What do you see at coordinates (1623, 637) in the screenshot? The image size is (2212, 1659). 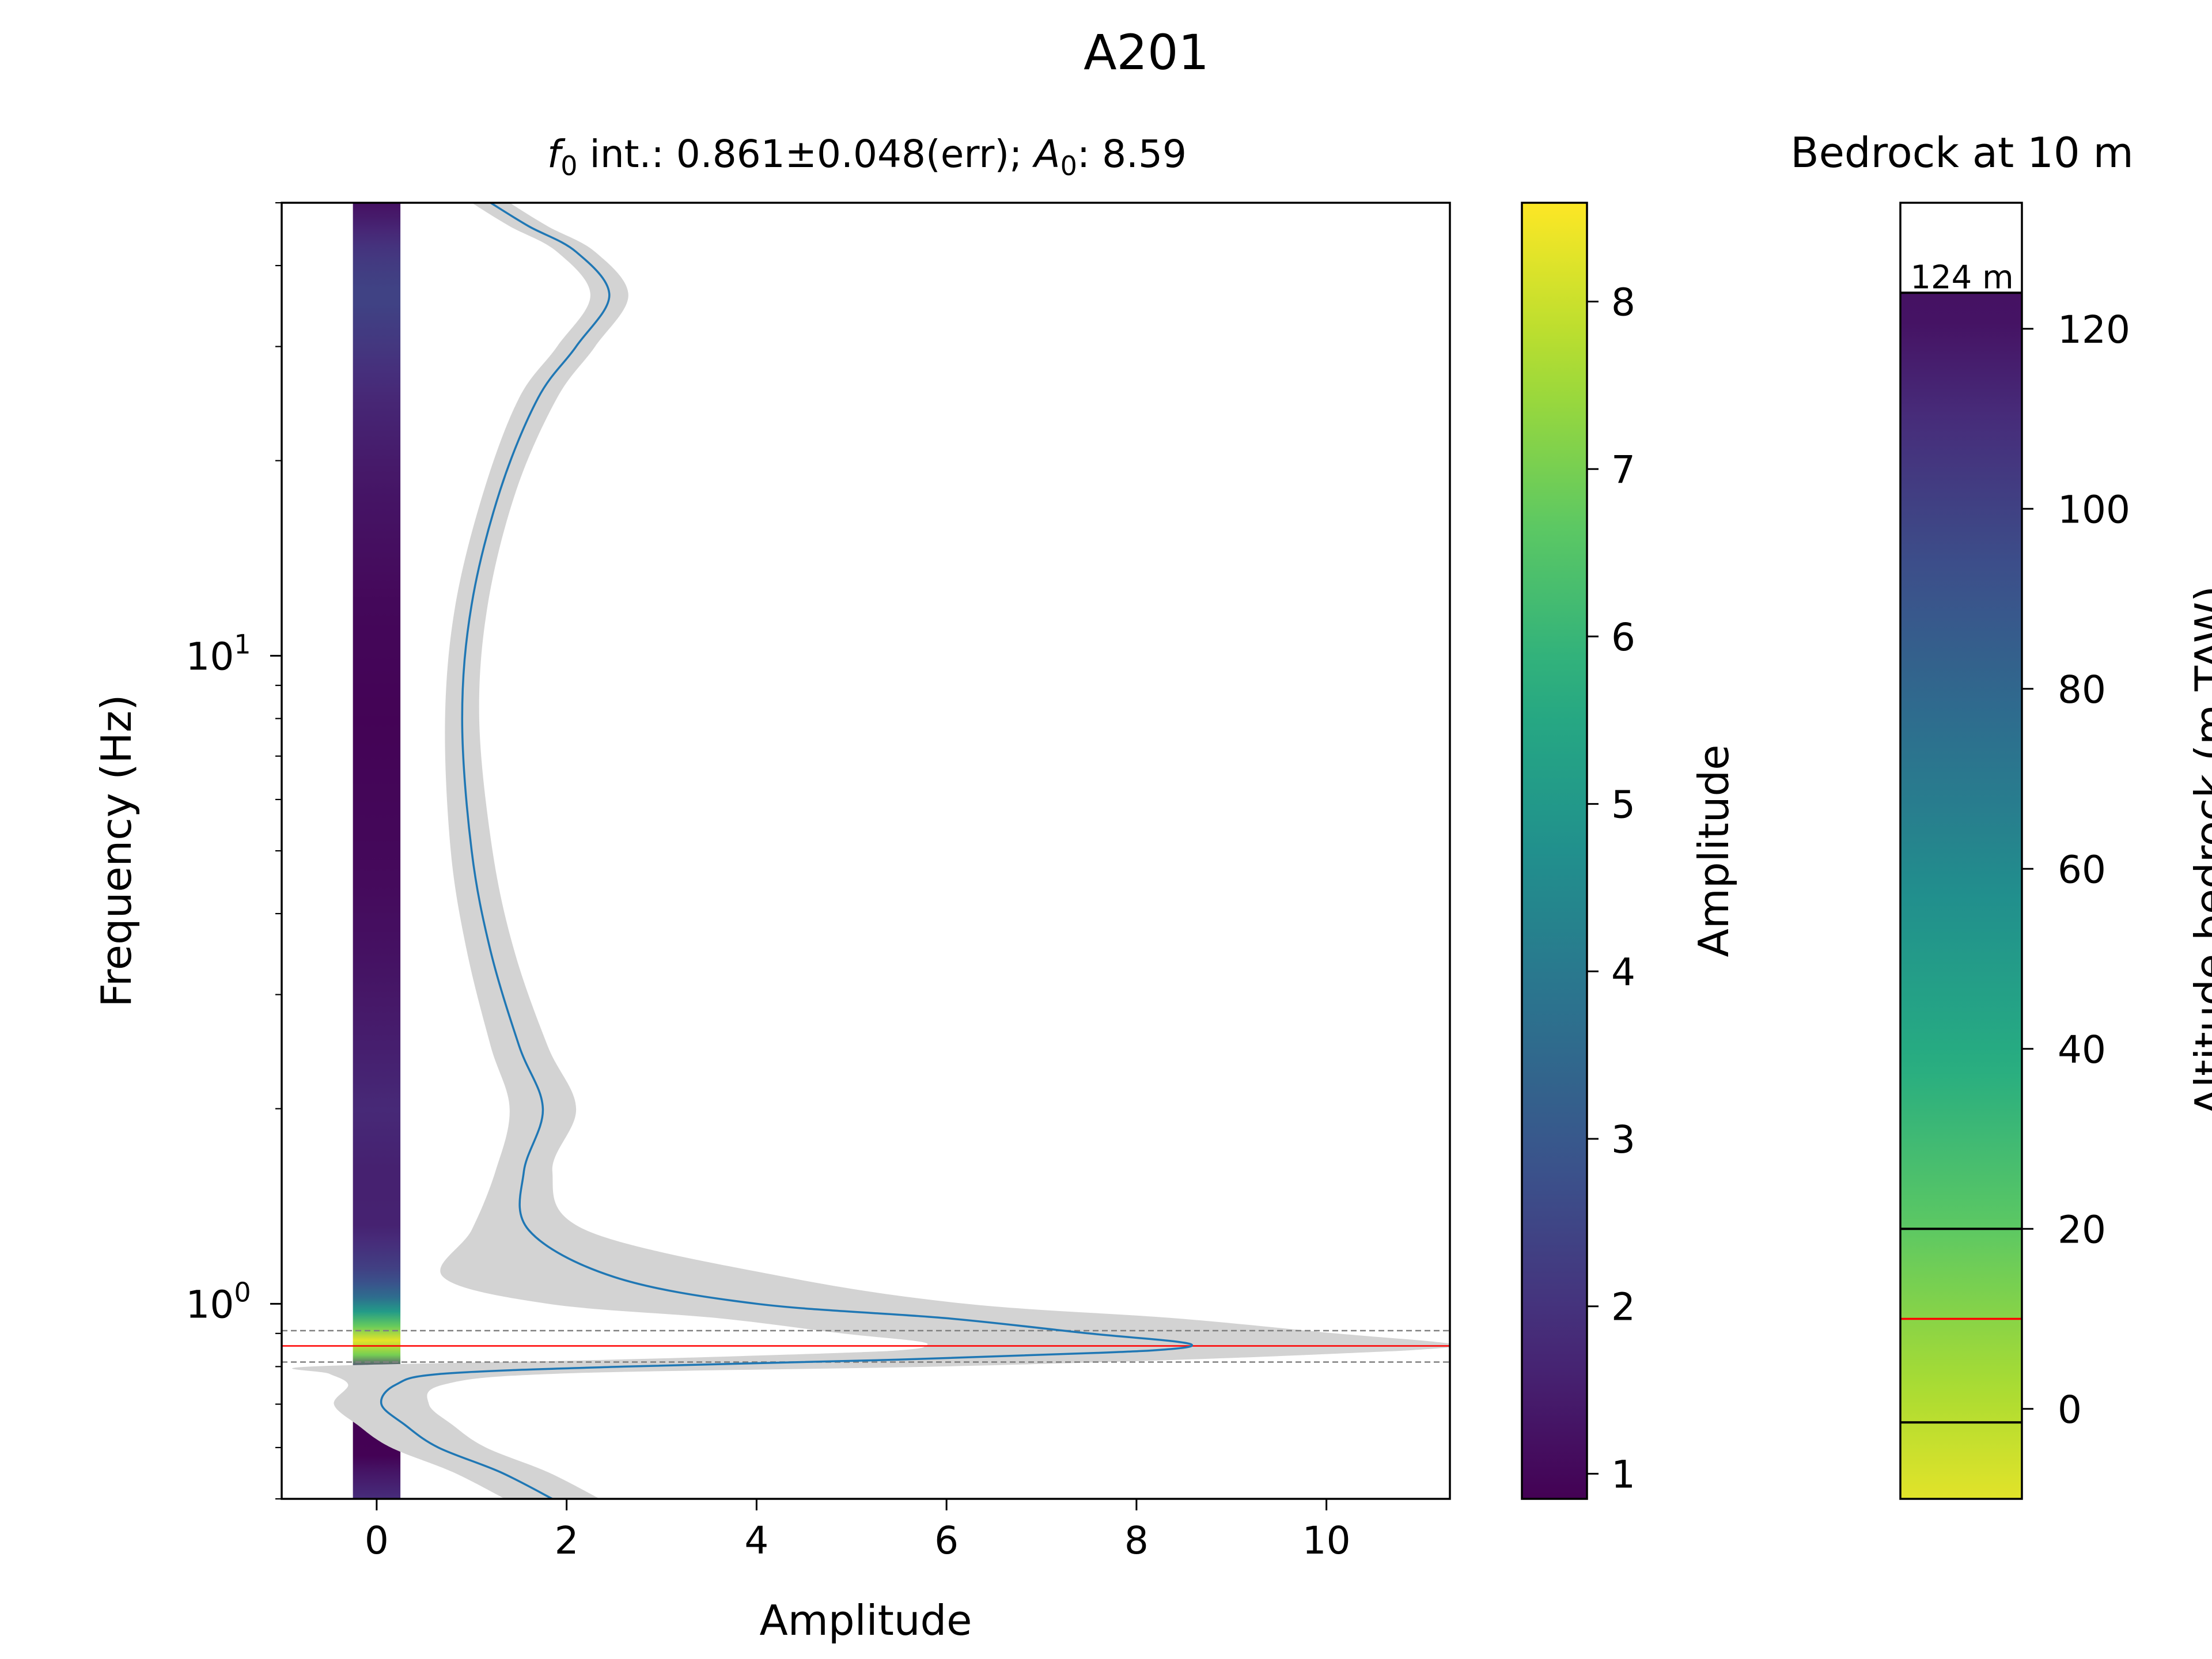 I see `colorbar-tick-label: 6` at bounding box center [1623, 637].